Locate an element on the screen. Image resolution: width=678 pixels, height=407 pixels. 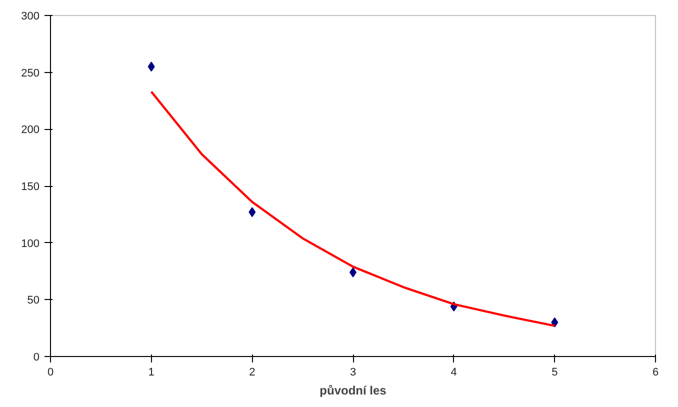
y-tick-label: 150 is located at coordinates (30, 187).